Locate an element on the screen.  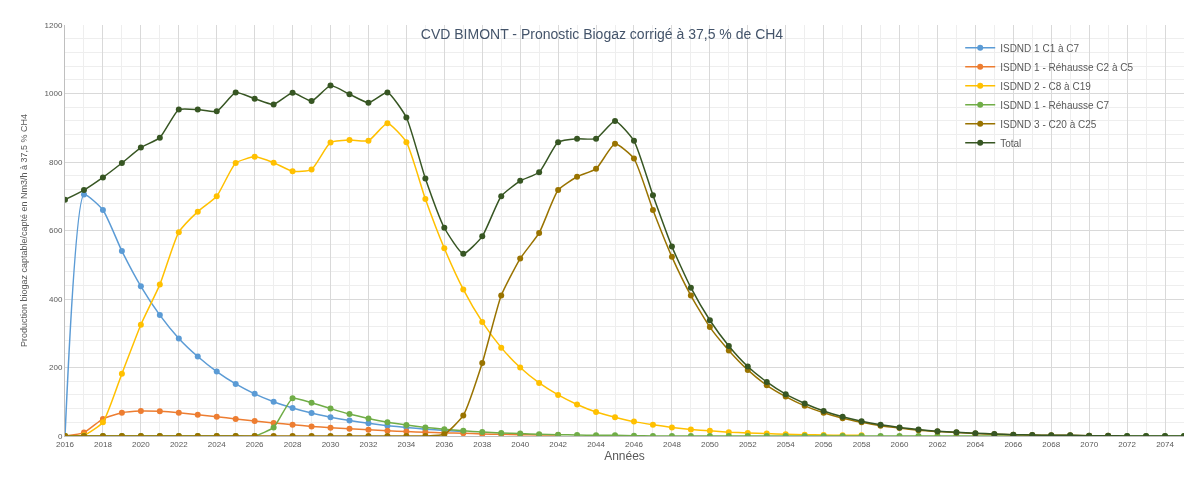
x-tick-label: 2022 is located at coordinates (179, 444).